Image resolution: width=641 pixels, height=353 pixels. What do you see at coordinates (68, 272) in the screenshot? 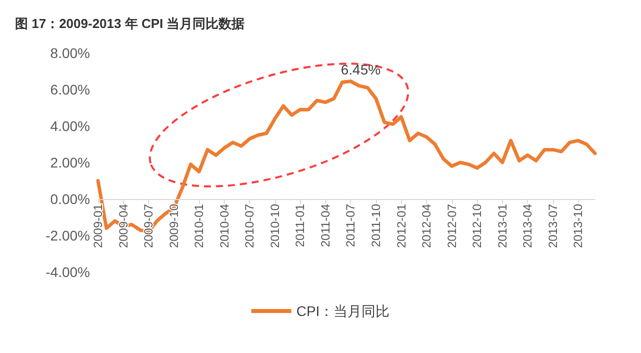
I see `y-tick-label: -4.00%` at bounding box center [68, 272].